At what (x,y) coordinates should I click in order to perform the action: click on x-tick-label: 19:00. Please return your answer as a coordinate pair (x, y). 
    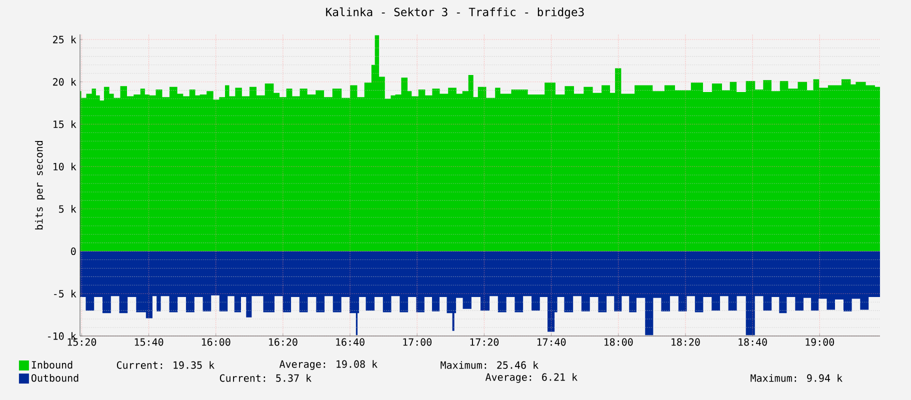
    Looking at the image, I should click on (820, 342).